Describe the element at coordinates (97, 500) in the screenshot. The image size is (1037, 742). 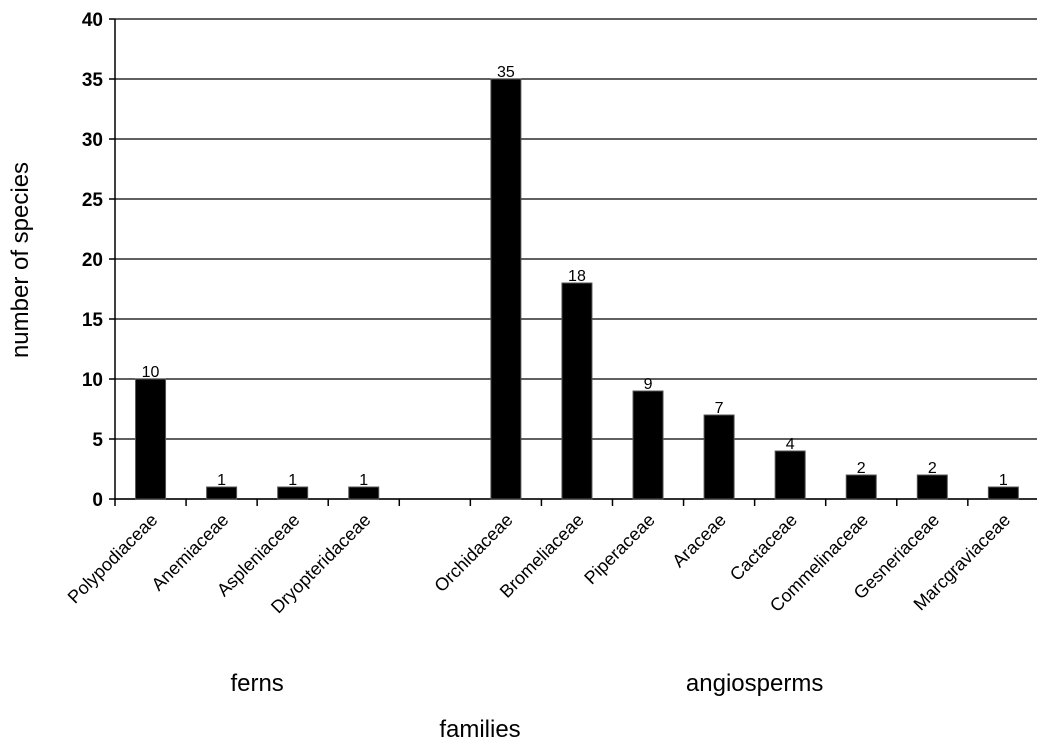
I see `y-tick-label: 0` at that location.